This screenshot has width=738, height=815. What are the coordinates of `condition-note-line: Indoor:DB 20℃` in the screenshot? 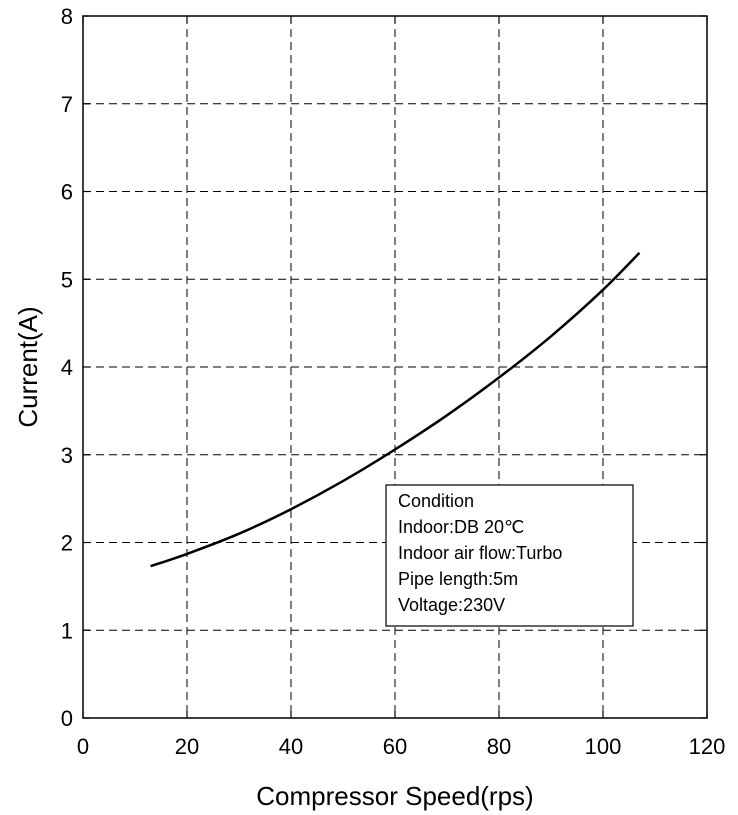 It's located at (461, 527).